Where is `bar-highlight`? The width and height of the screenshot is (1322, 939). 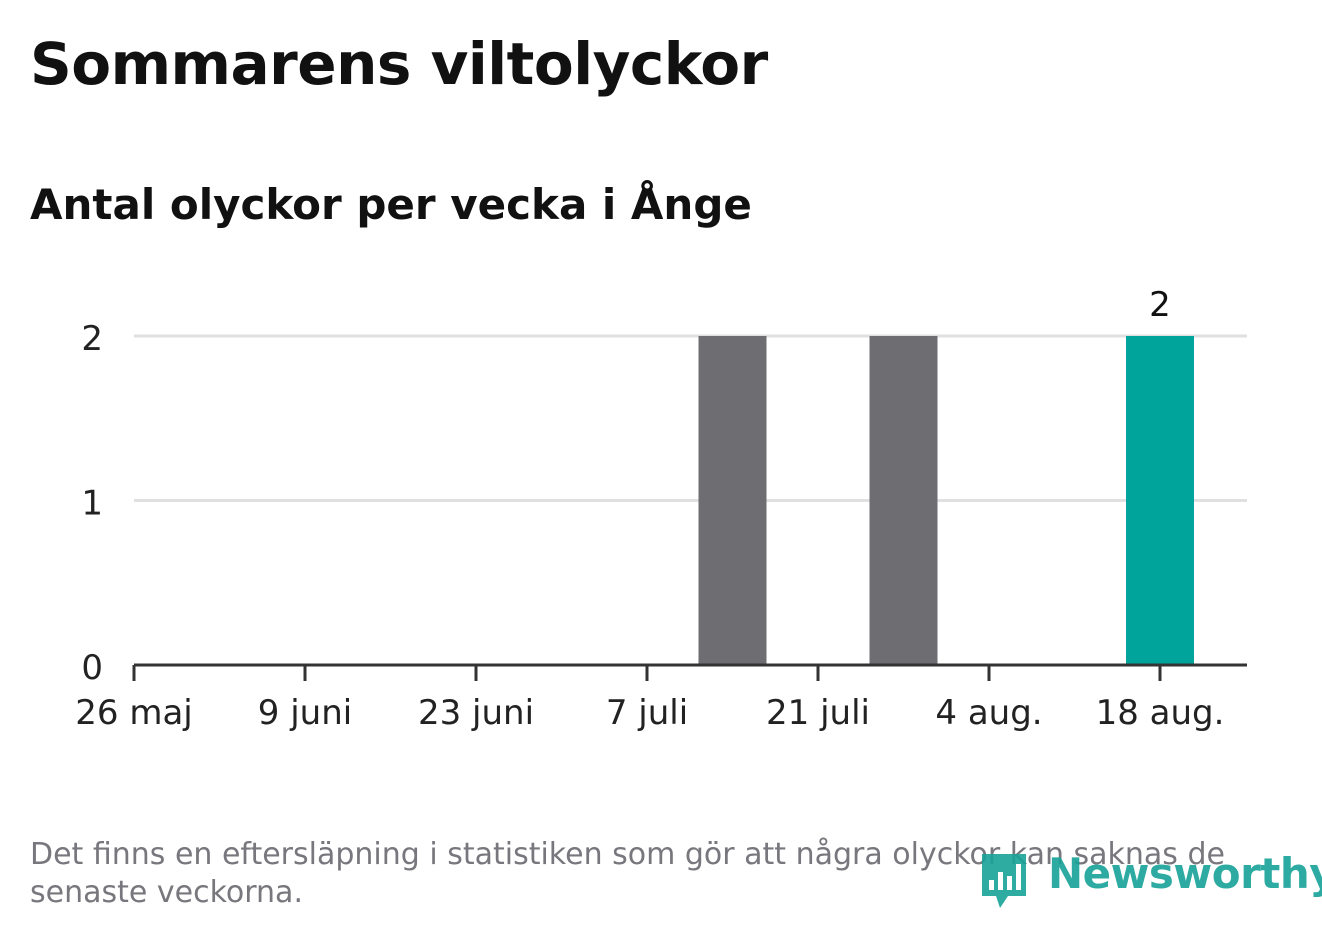 bar-highlight is located at coordinates (1160, 500).